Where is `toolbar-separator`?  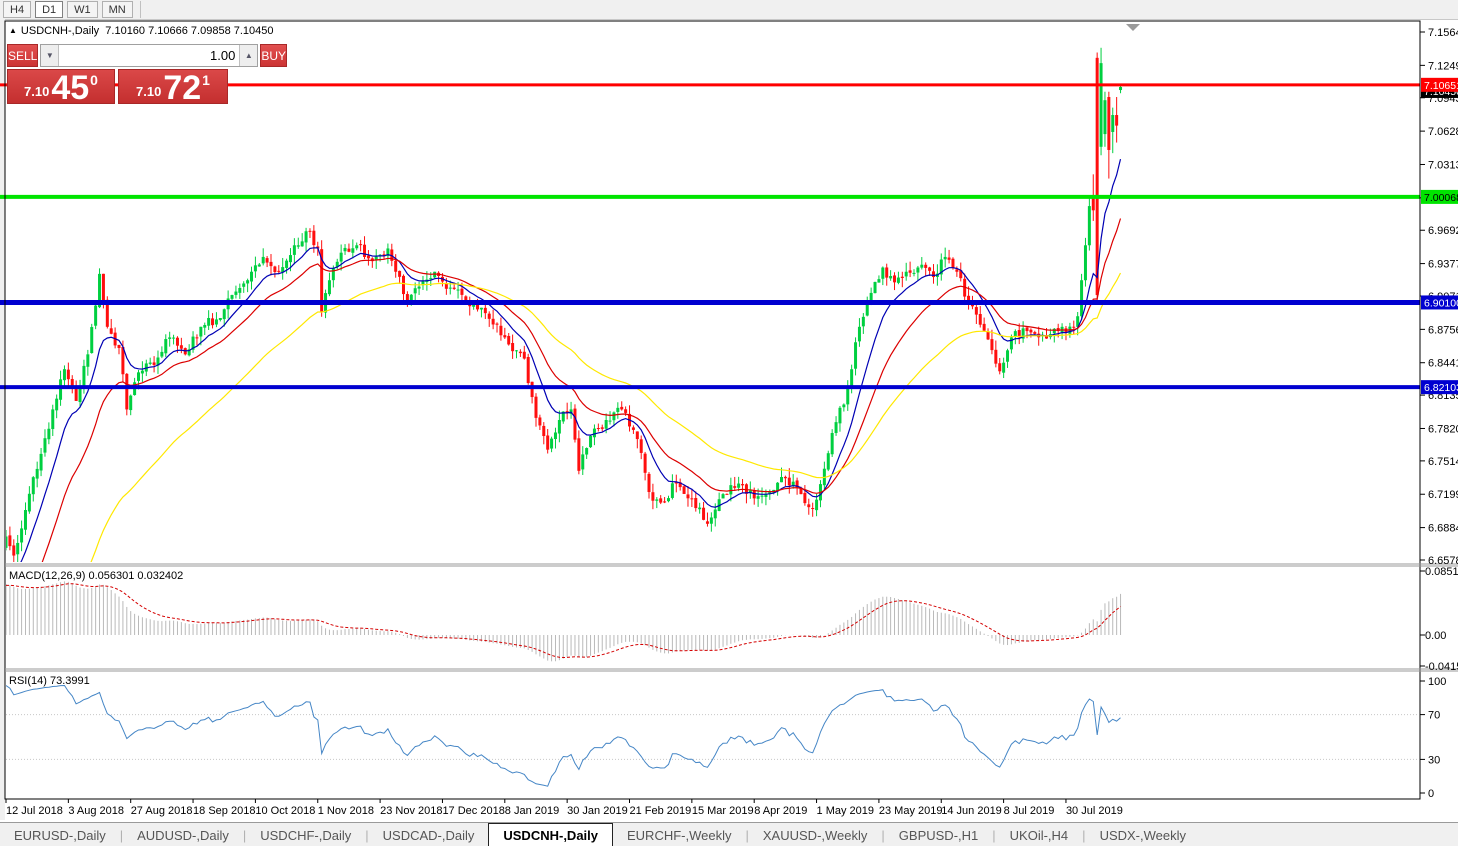
toolbar-separator is located at coordinates (140, 9).